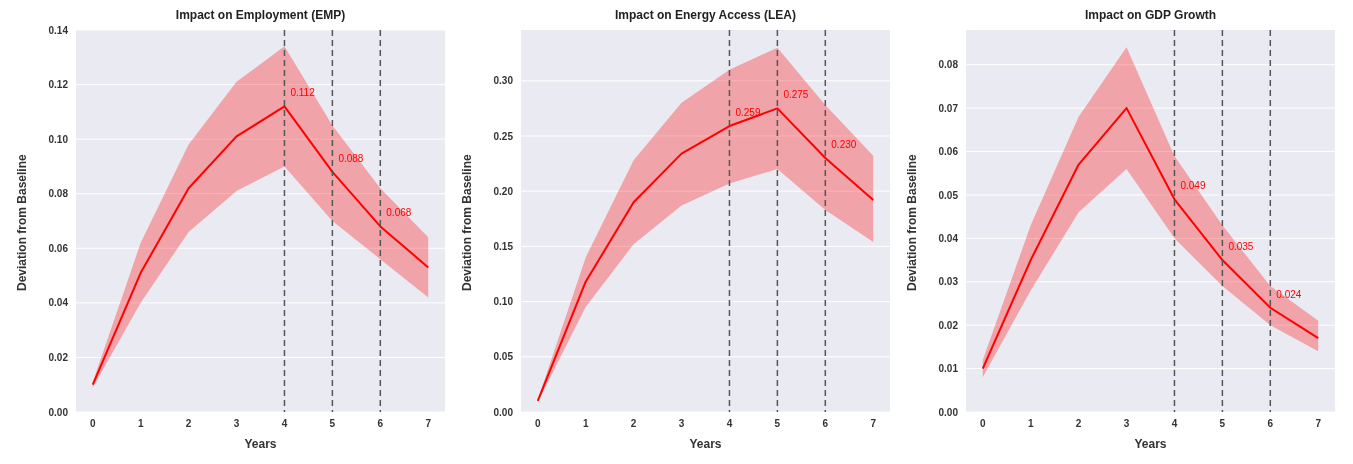  I want to click on data-label: 0.035, so click(1241, 247).